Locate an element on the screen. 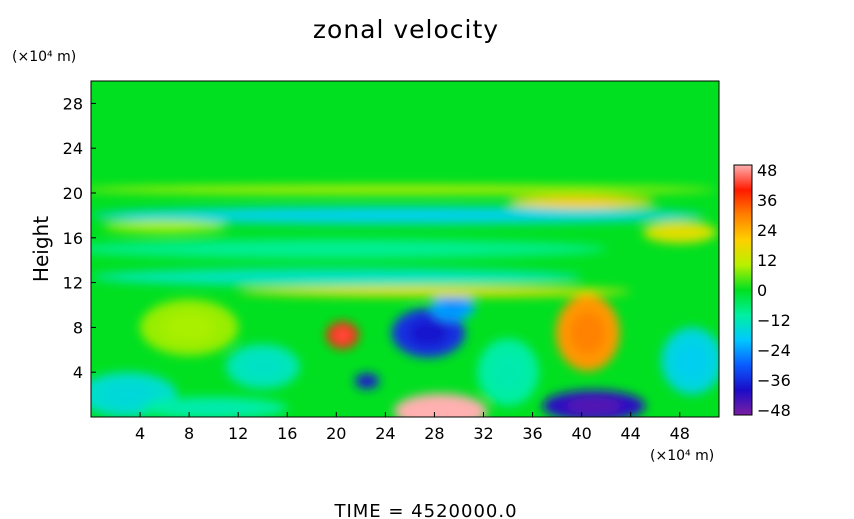 The width and height of the screenshot is (854, 519). x-tick-label: 40 is located at coordinates (581, 433).